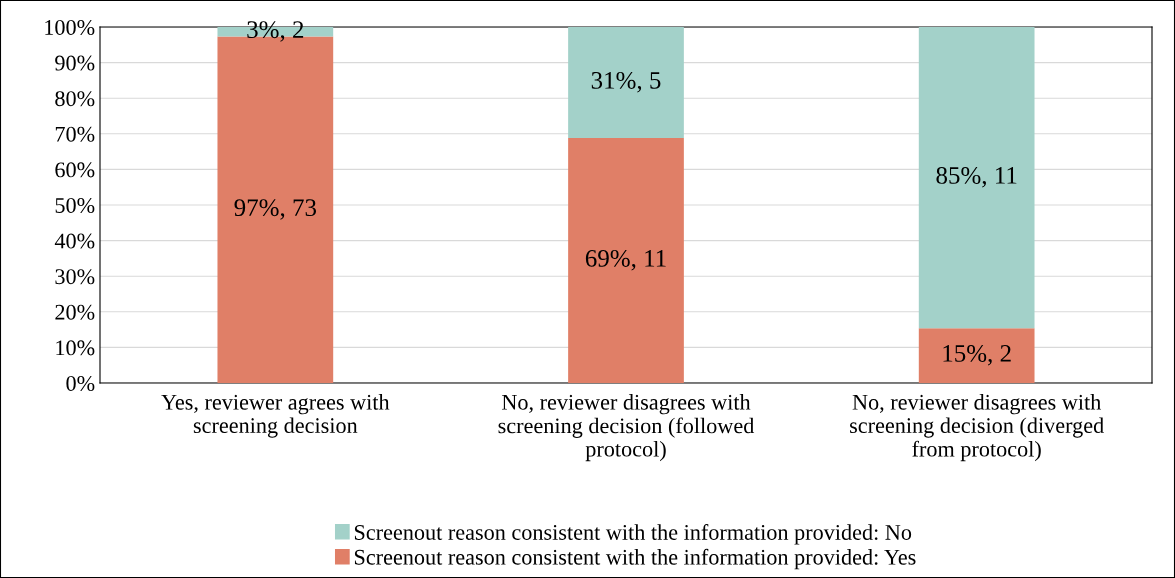 This screenshot has width=1175, height=578. Describe the element at coordinates (75, 205) in the screenshot. I see `y-tick-label: 50%` at that location.